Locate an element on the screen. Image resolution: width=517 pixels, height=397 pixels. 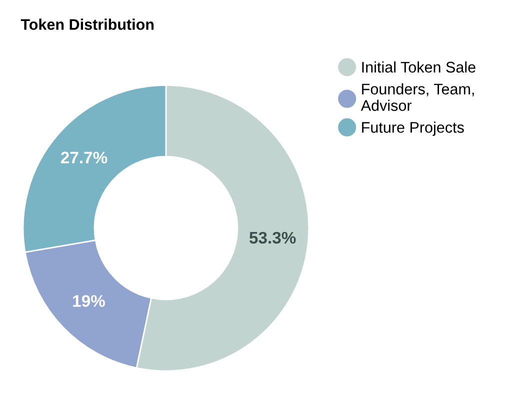
data-label: 53.3% is located at coordinates (272, 238).